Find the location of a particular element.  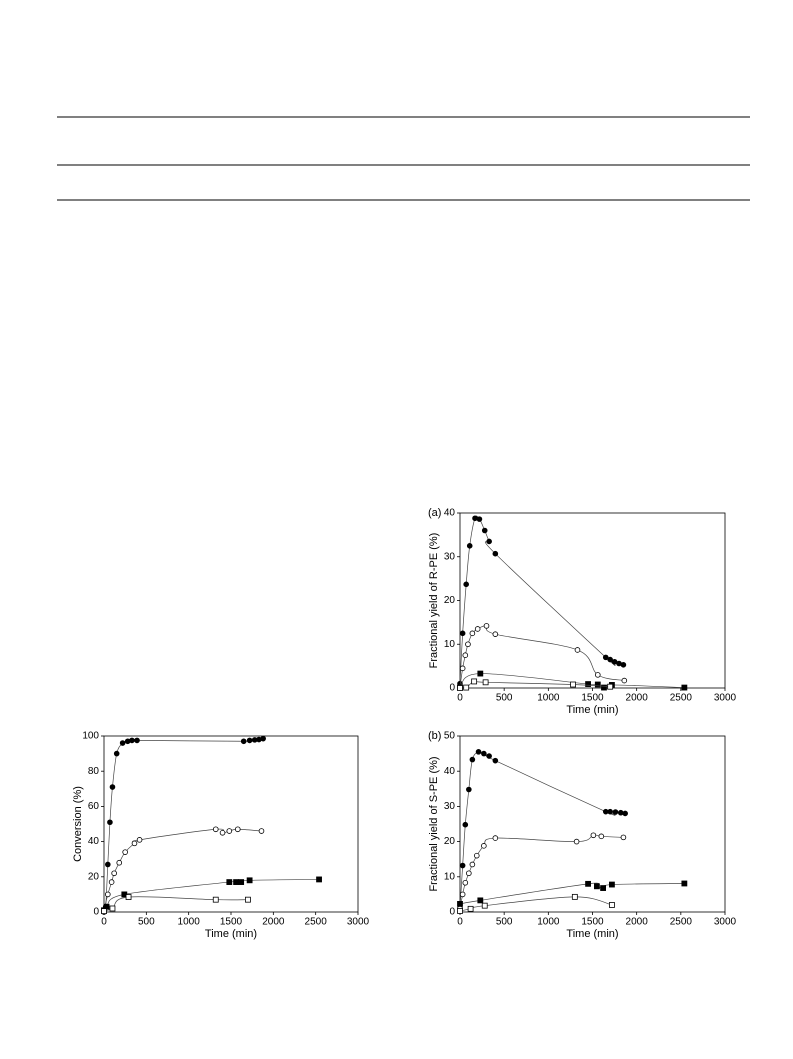

y-tick-label: 100 is located at coordinates (90, 736).